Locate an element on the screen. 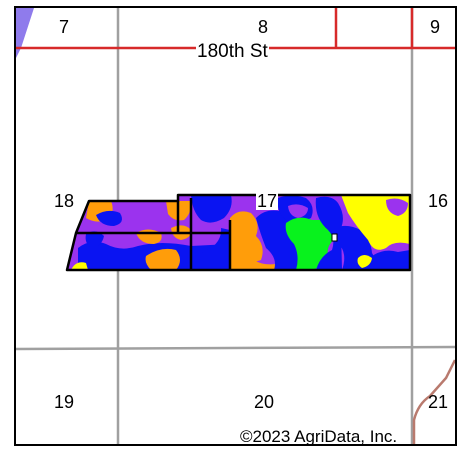 This screenshot has width=462, height=454. copyright-text: ©2023 AgriData, Inc. is located at coordinates (319, 436).